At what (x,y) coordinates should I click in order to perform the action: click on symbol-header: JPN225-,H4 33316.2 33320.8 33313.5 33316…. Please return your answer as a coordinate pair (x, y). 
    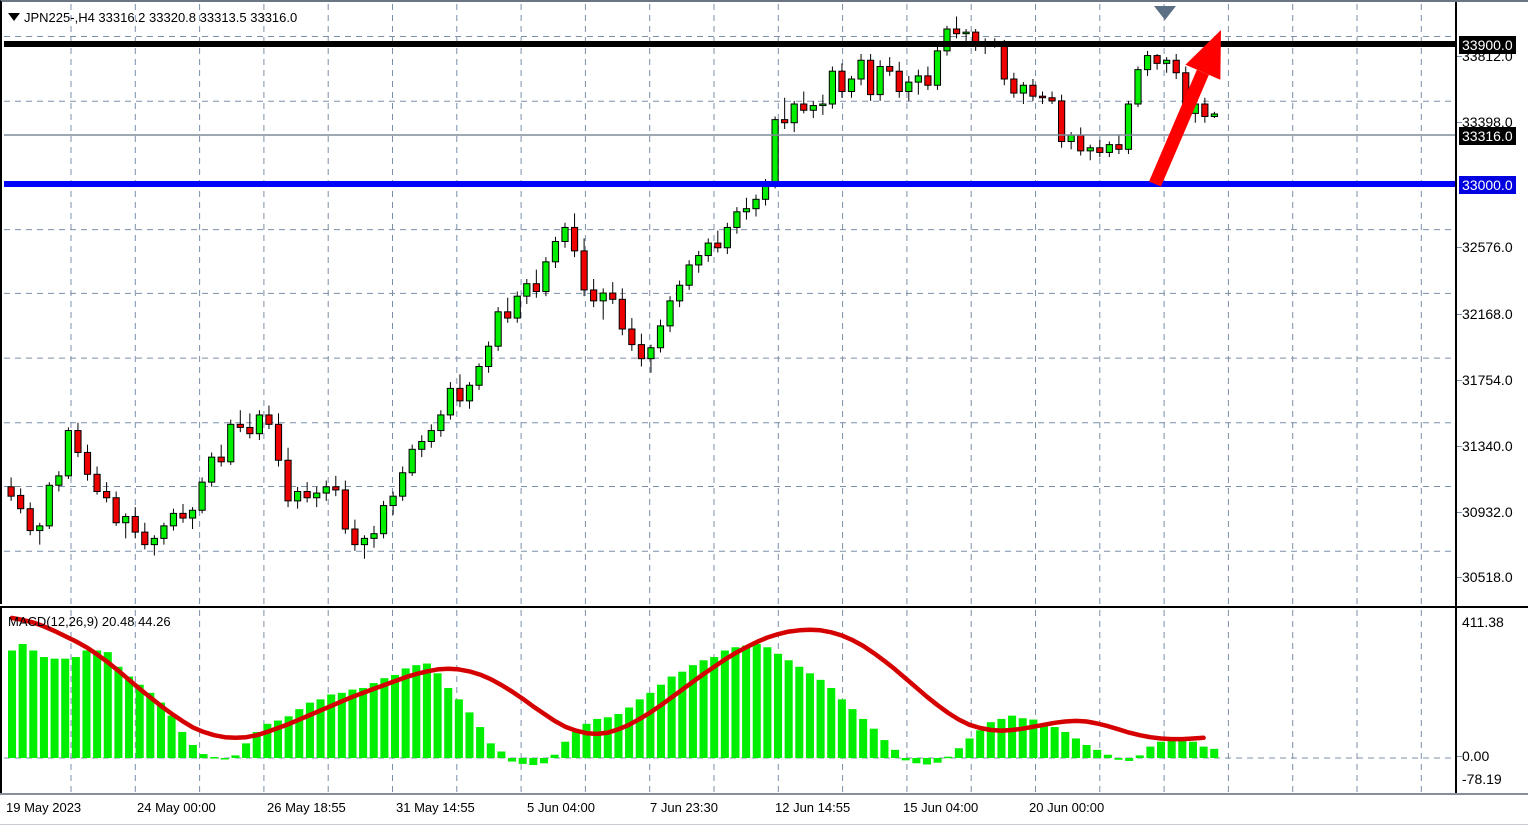
    Looking at the image, I should click on (152, 17).